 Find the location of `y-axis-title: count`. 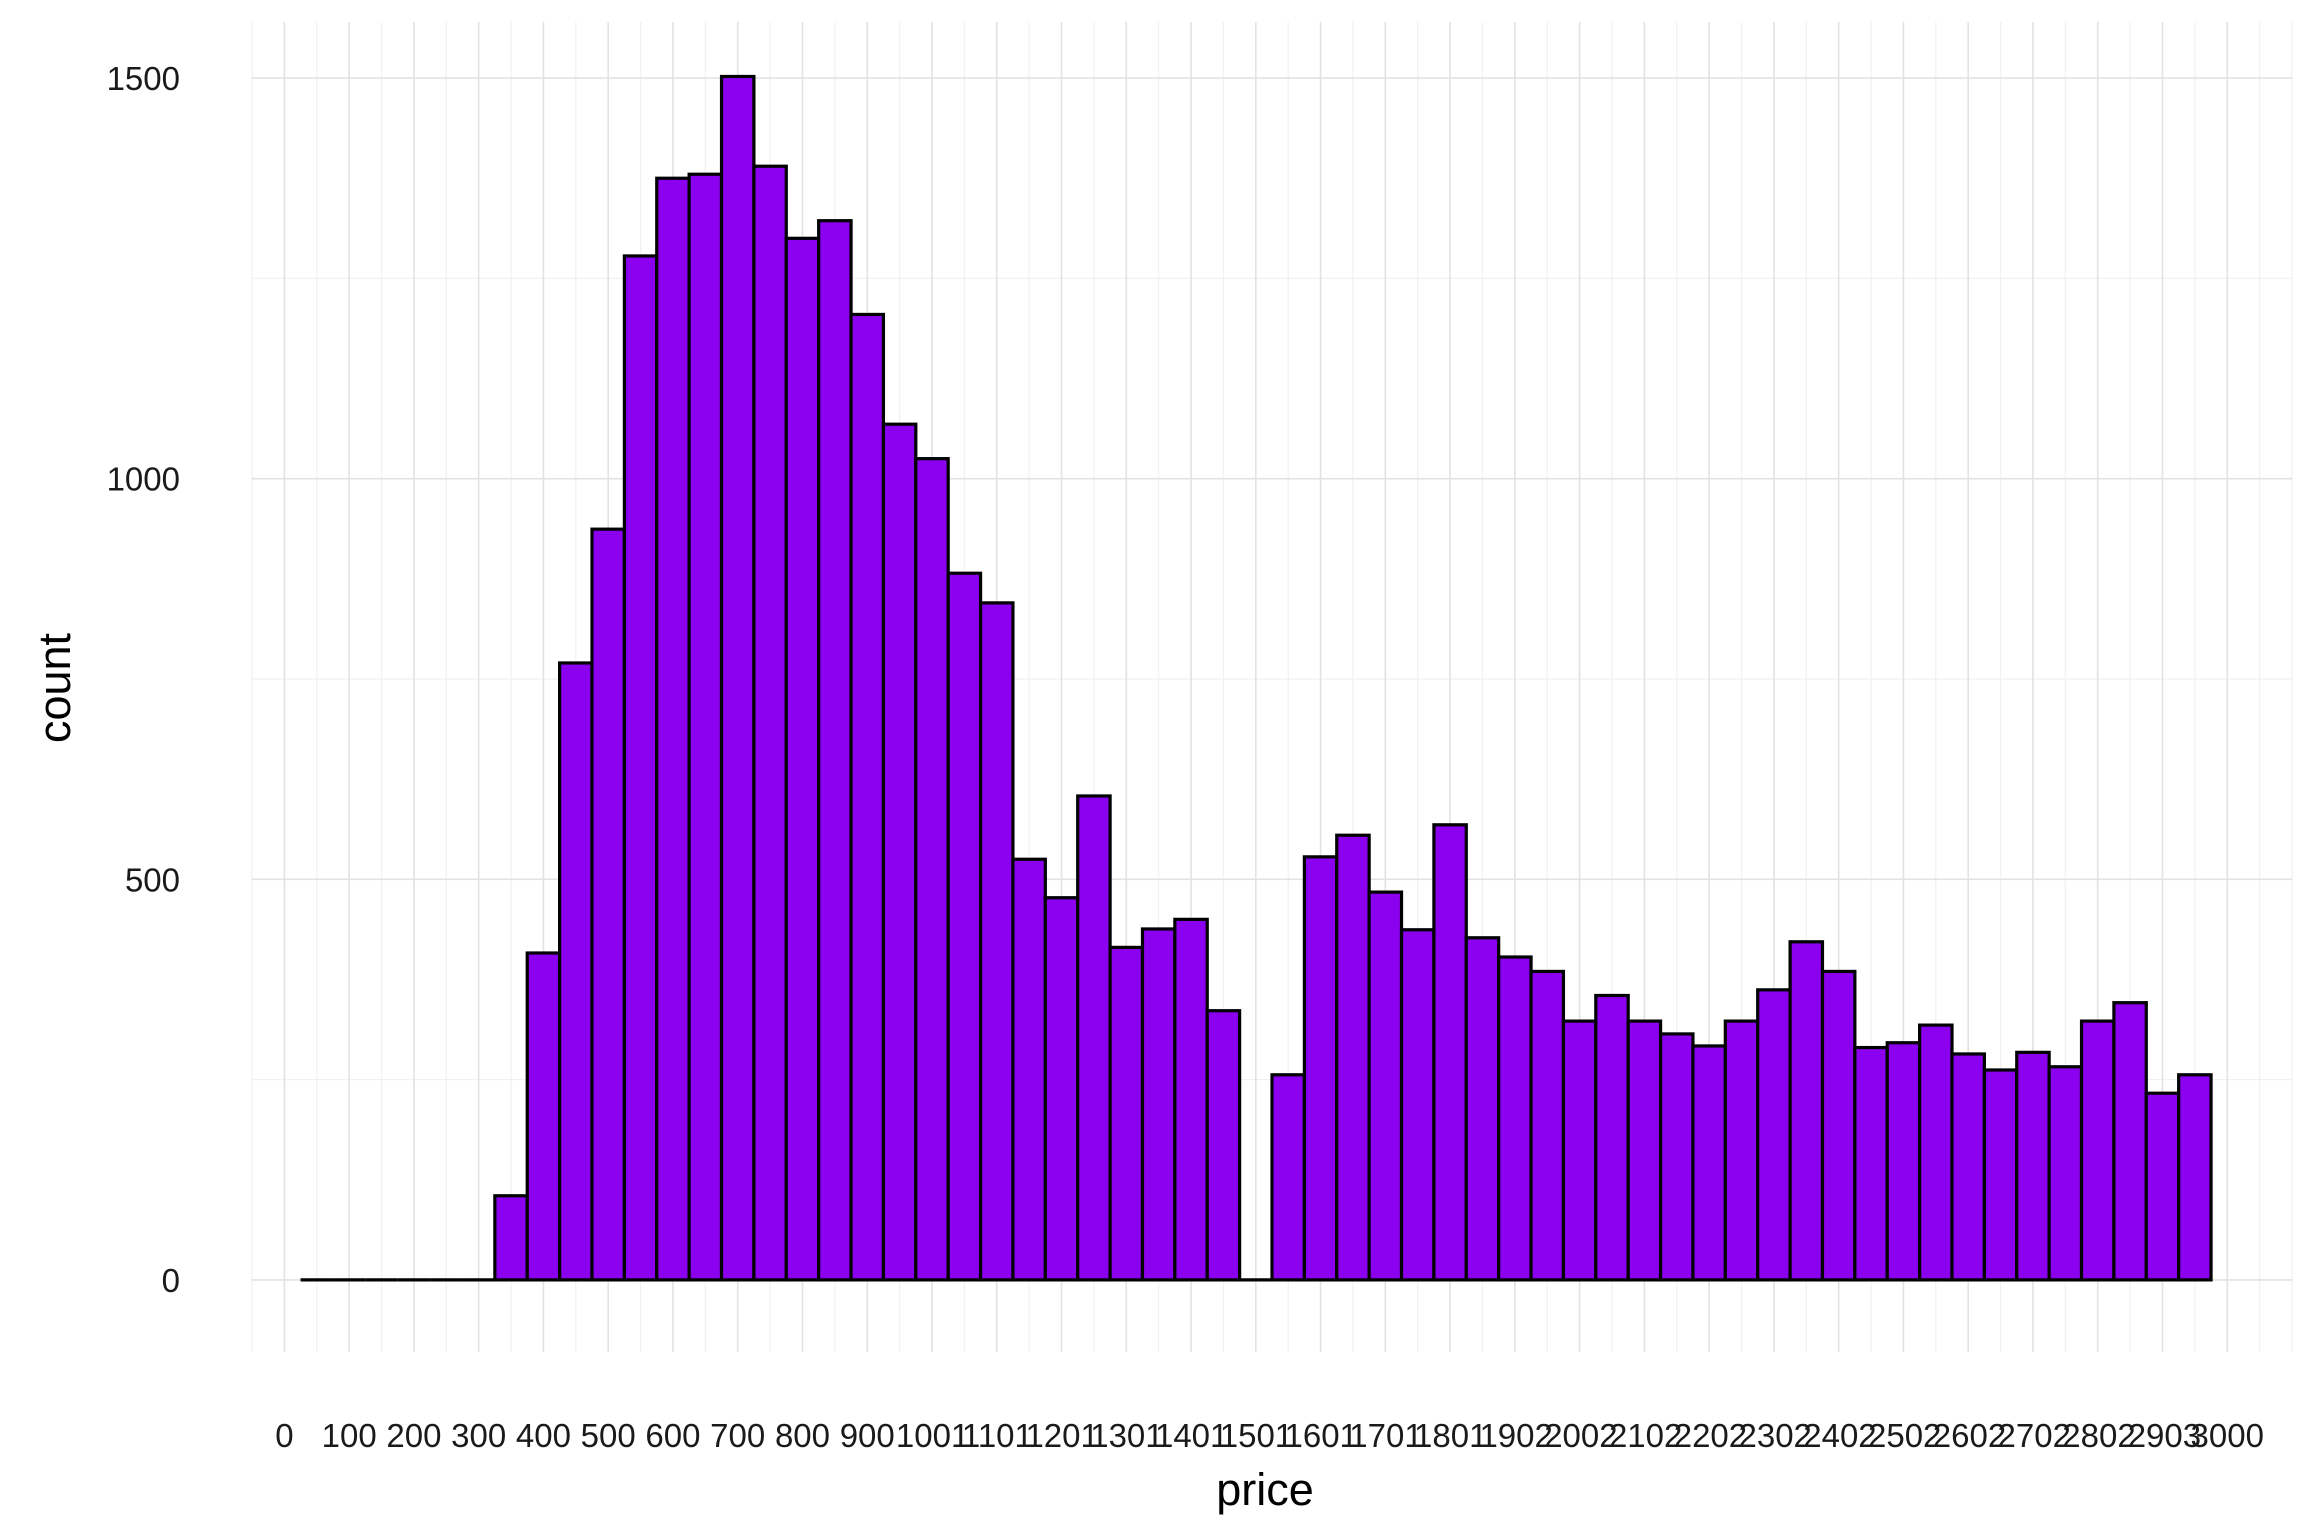

y-axis-title: count is located at coordinates (54, 687).